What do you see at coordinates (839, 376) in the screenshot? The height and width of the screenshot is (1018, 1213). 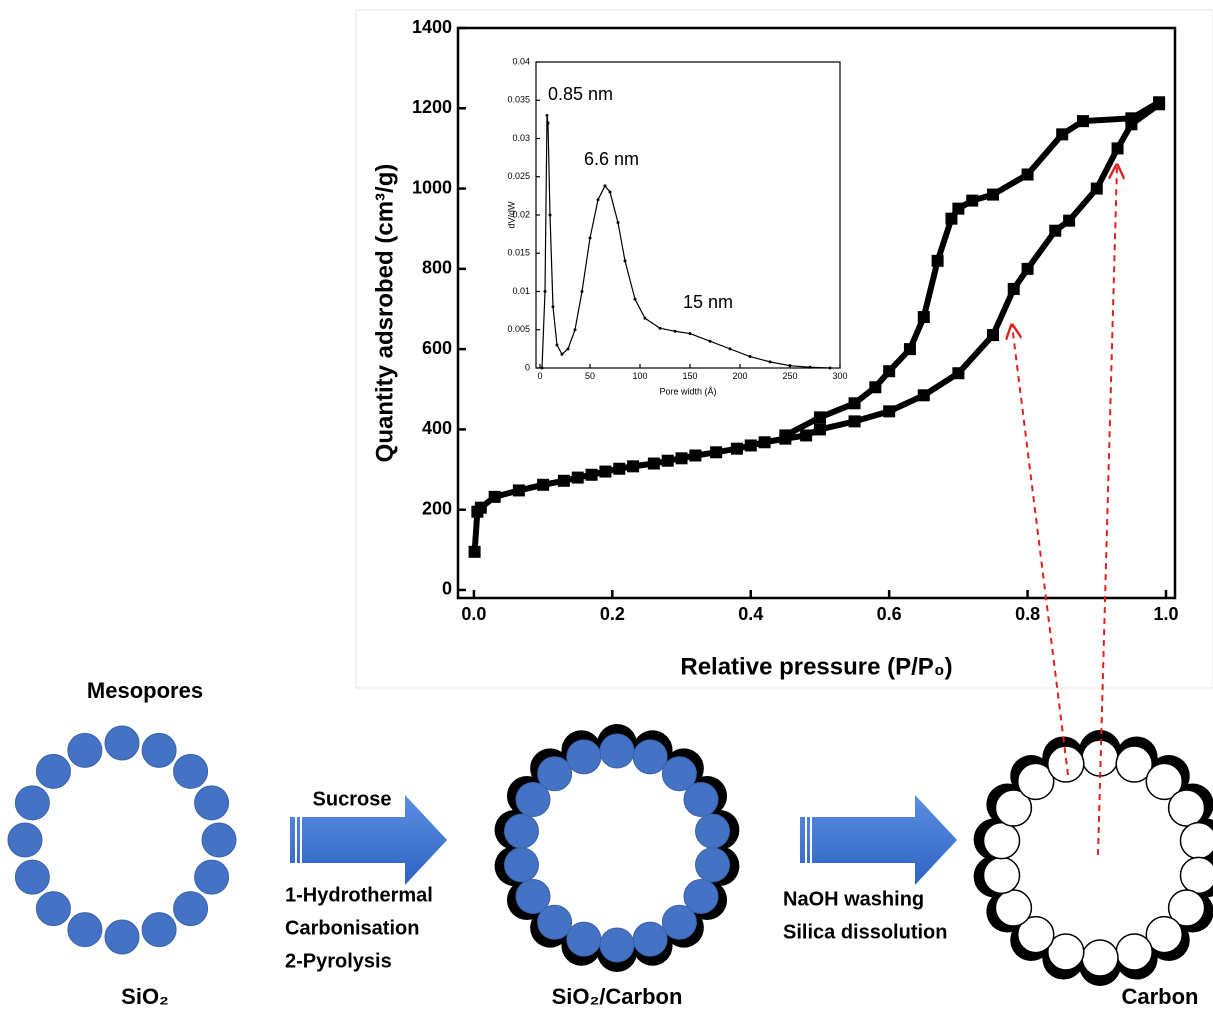 I see `x-tick-label: 300` at bounding box center [839, 376].